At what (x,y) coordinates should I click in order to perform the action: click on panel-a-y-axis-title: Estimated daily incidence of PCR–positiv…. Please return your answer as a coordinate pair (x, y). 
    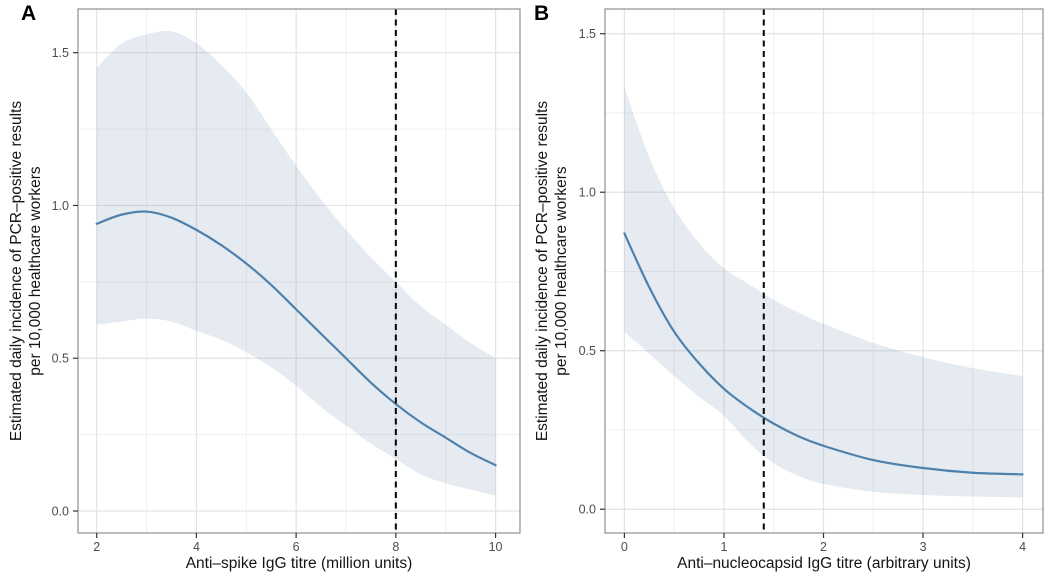
    Looking at the image, I should click on (26, 271).